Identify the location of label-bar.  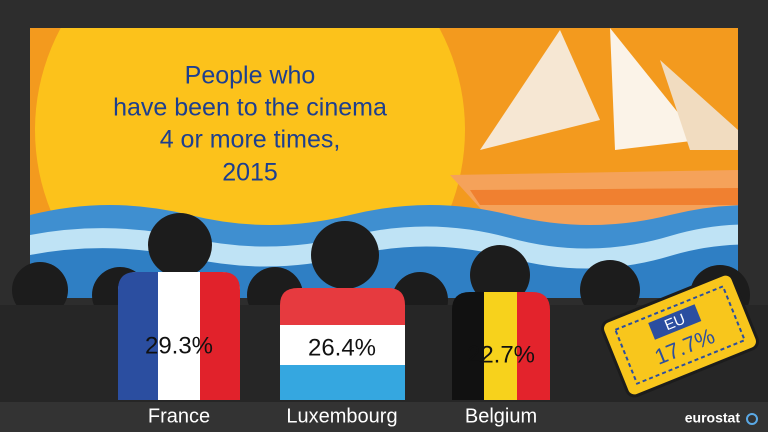
(384, 417).